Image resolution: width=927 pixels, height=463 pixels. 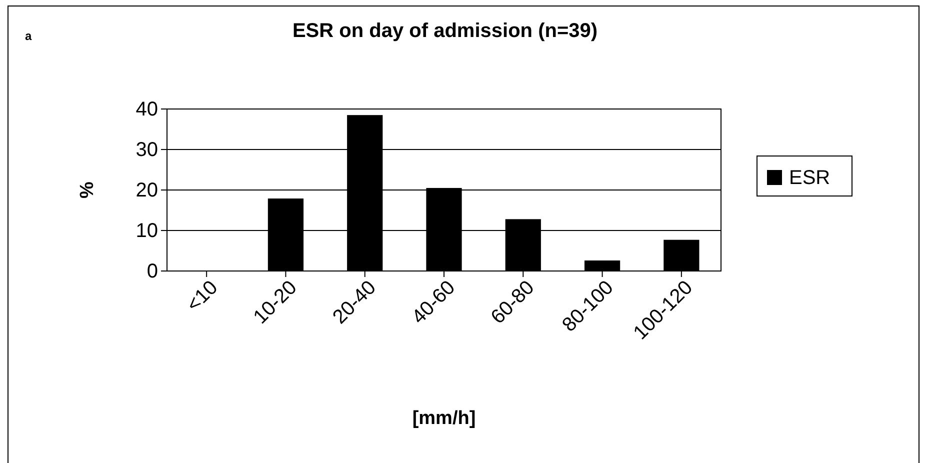 What do you see at coordinates (202, 296) in the screenshot?
I see `x-tick-label: <10` at bounding box center [202, 296].